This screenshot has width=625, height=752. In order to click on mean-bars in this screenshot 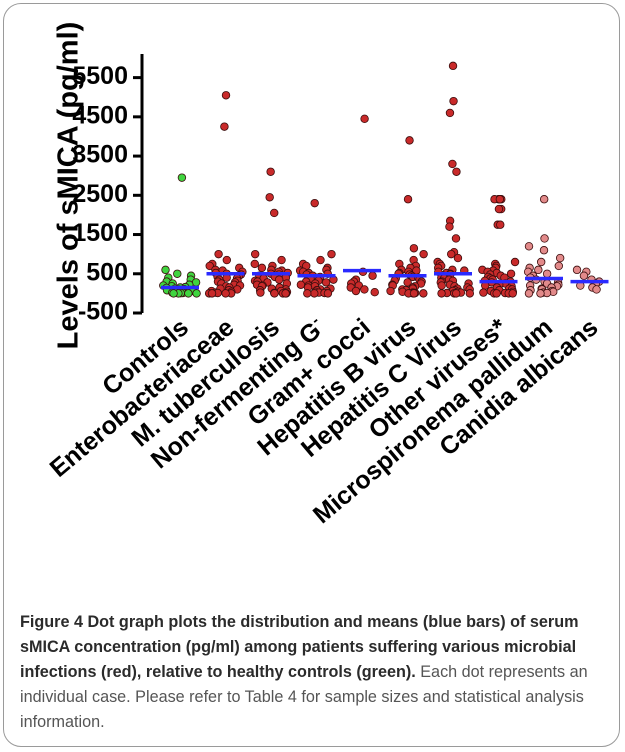, I will do `click(385, 279)`.